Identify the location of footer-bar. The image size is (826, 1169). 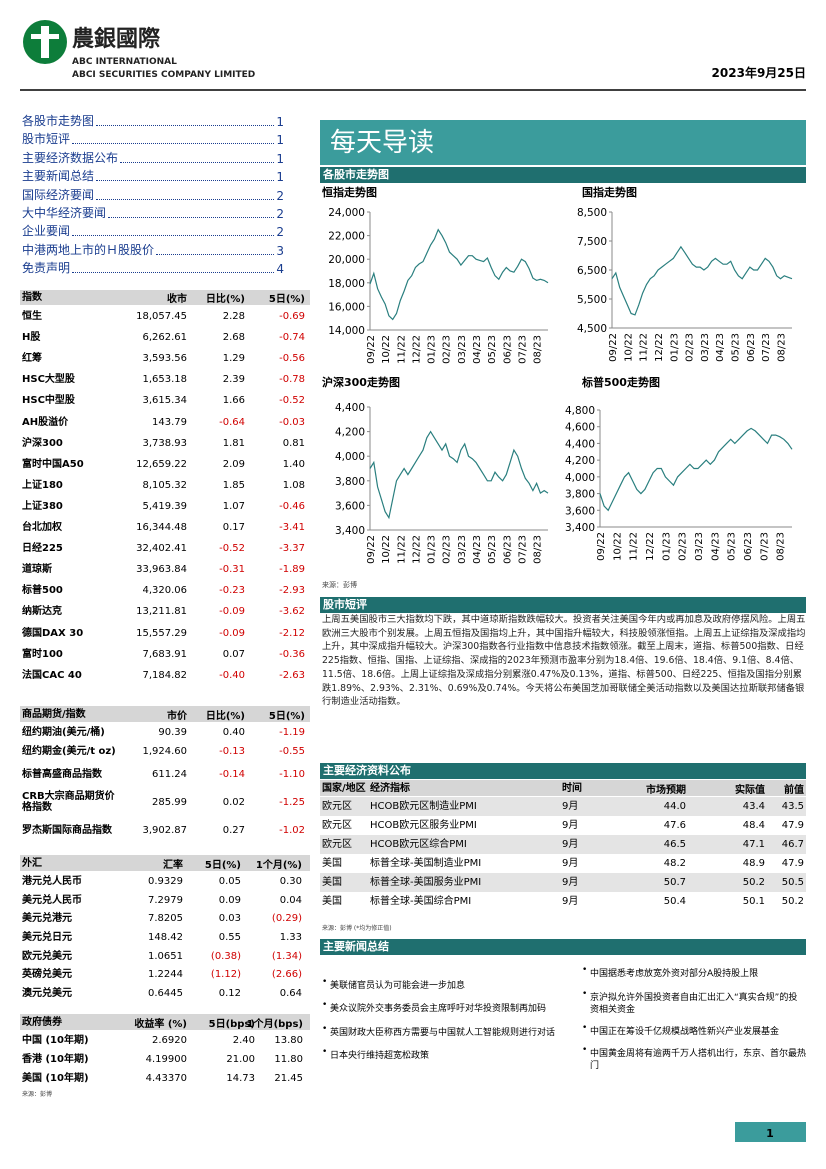
(770, 1132).